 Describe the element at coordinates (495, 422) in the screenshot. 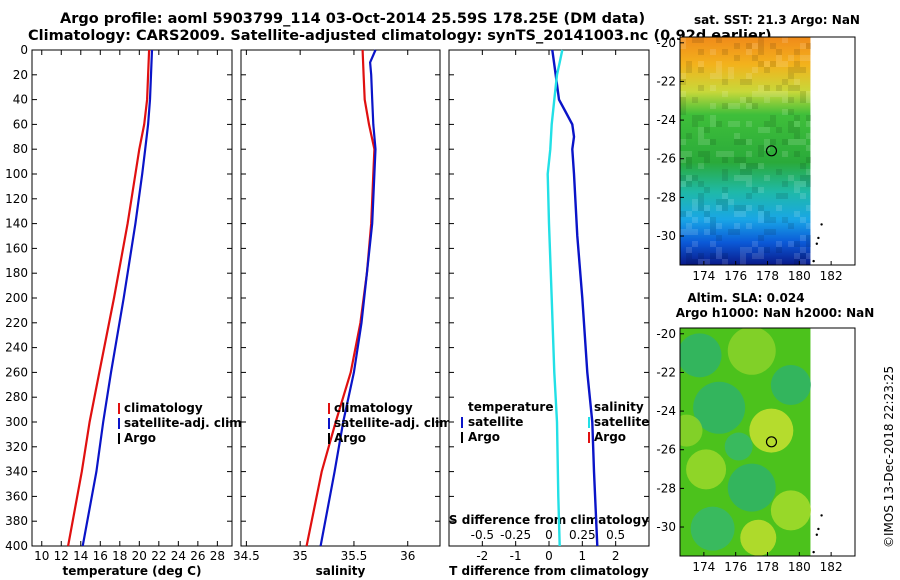

I see `legend-label: satellite` at that location.